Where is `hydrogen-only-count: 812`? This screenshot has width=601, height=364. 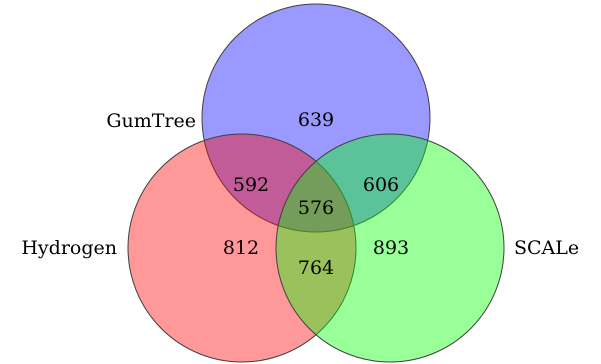
hydrogen-only-count: 812 is located at coordinates (241, 248).